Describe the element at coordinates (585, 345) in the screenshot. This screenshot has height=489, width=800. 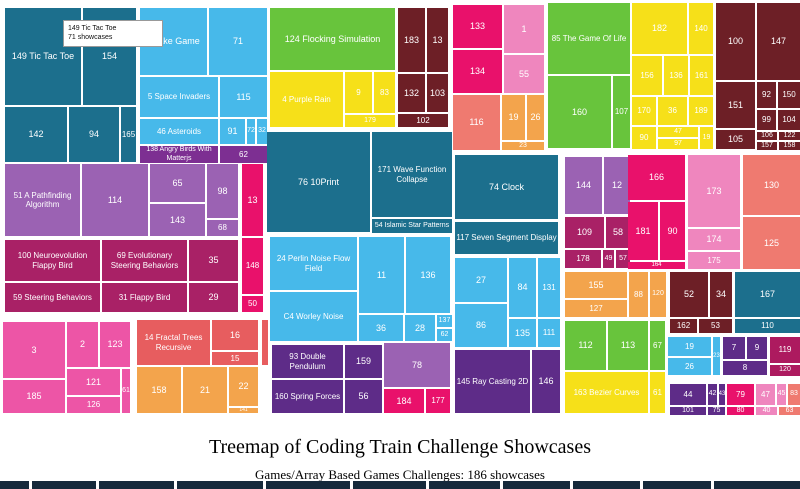
I see `treemap-cell: 112` at that location.